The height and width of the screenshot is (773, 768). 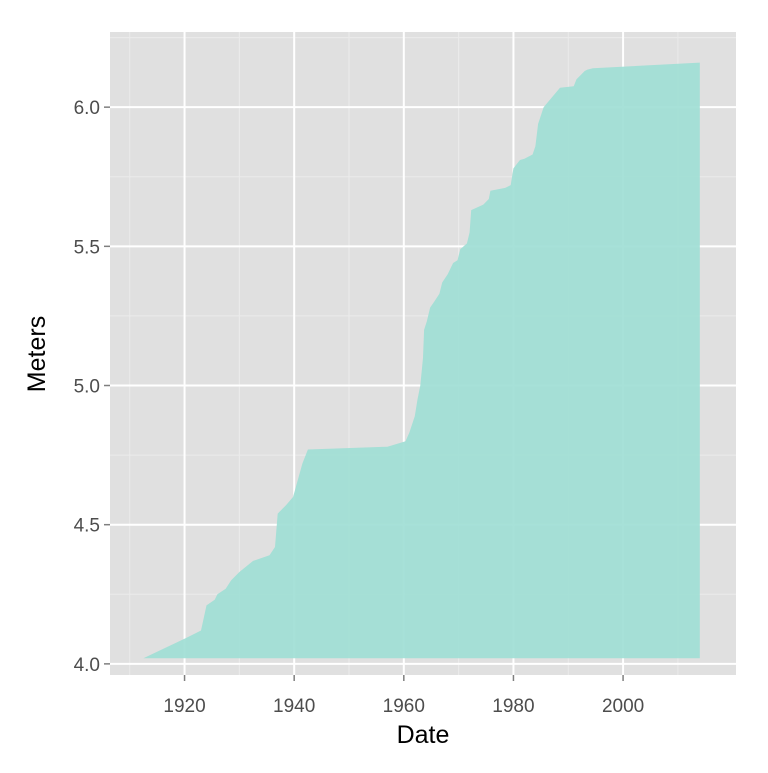 What do you see at coordinates (87, 526) in the screenshot?
I see `y-tick-label: 4.5` at bounding box center [87, 526].